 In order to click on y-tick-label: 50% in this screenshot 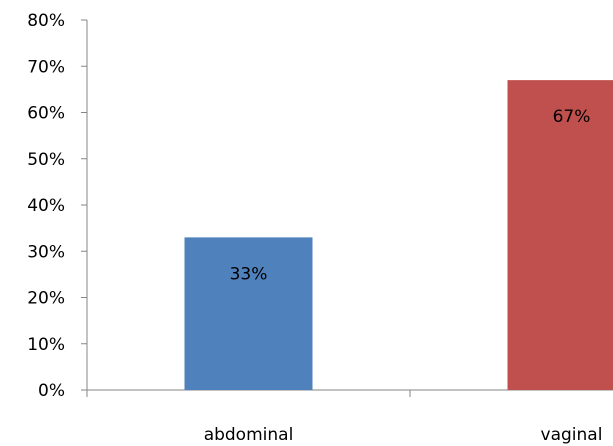, I will do `click(46, 160)`.